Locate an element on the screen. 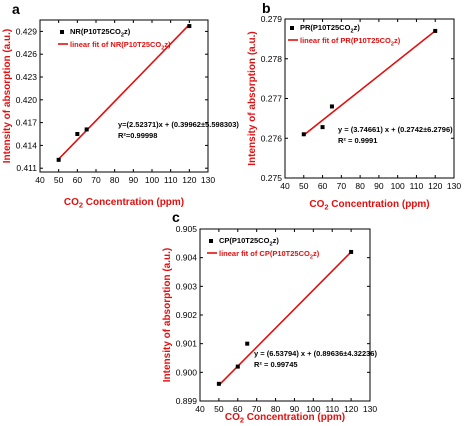 This screenshot has width=474, height=426. fit-equation-line: R²=0.99998 is located at coordinates (137, 135).